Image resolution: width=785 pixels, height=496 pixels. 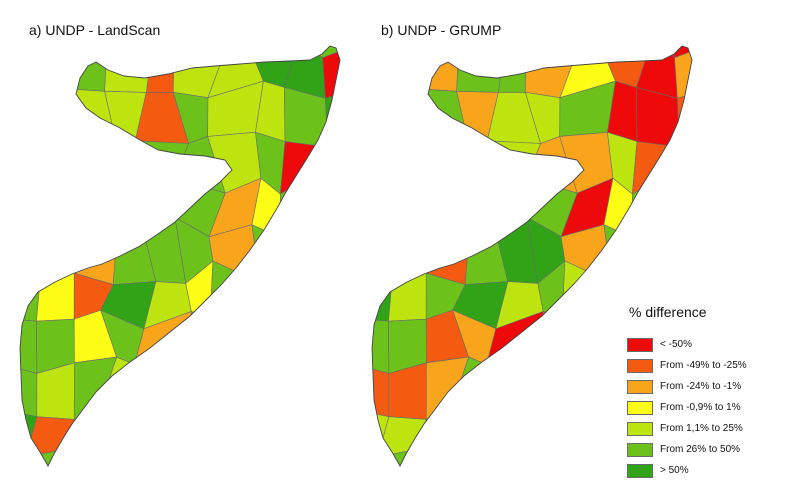 What do you see at coordinates (702, 470) in the screenshot?
I see `legend-item: > 50%` at bounding box center [702, 470].